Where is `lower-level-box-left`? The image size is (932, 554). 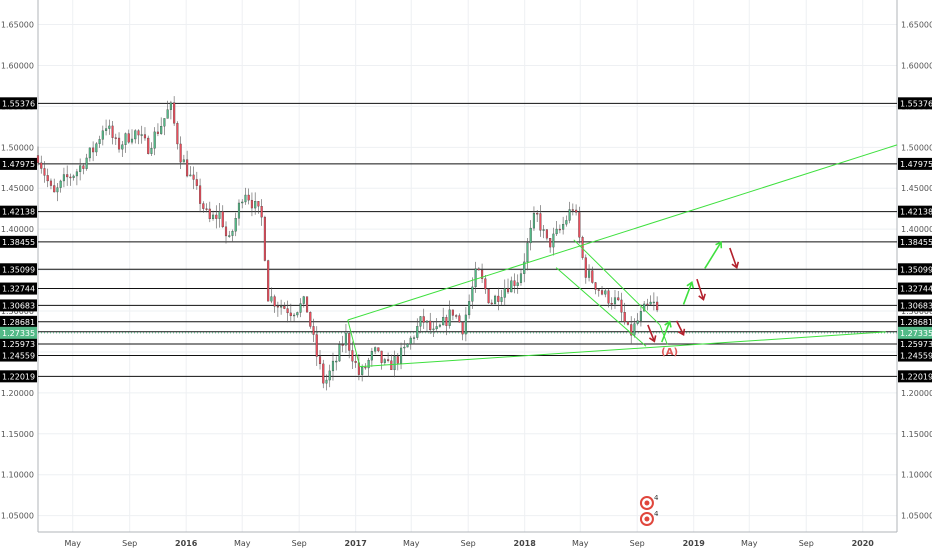 lower-level-box-left is located at coordinates (18, 355).